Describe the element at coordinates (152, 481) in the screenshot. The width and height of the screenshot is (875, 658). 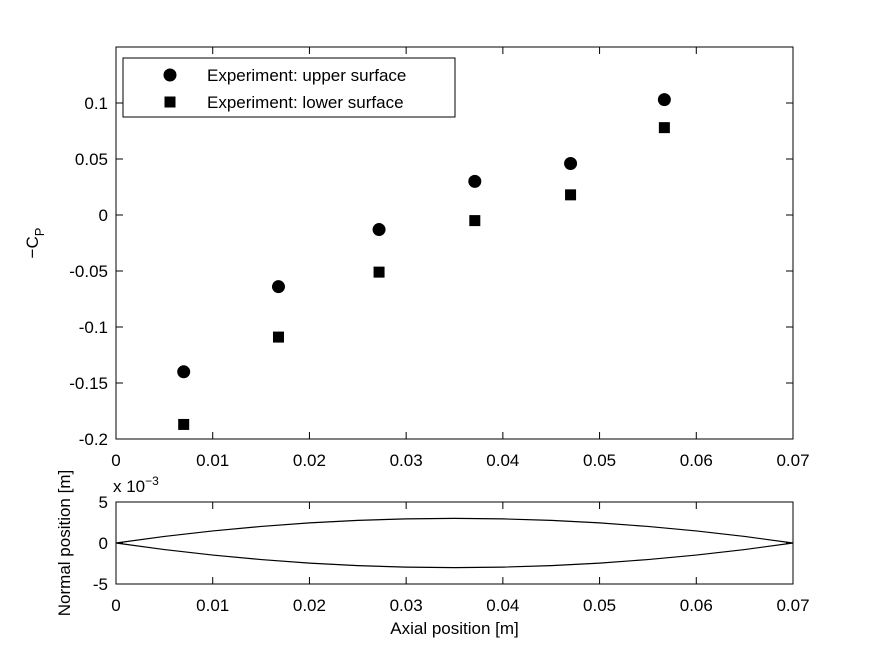
I see `y-multiplier-exponent: −3` at that location.